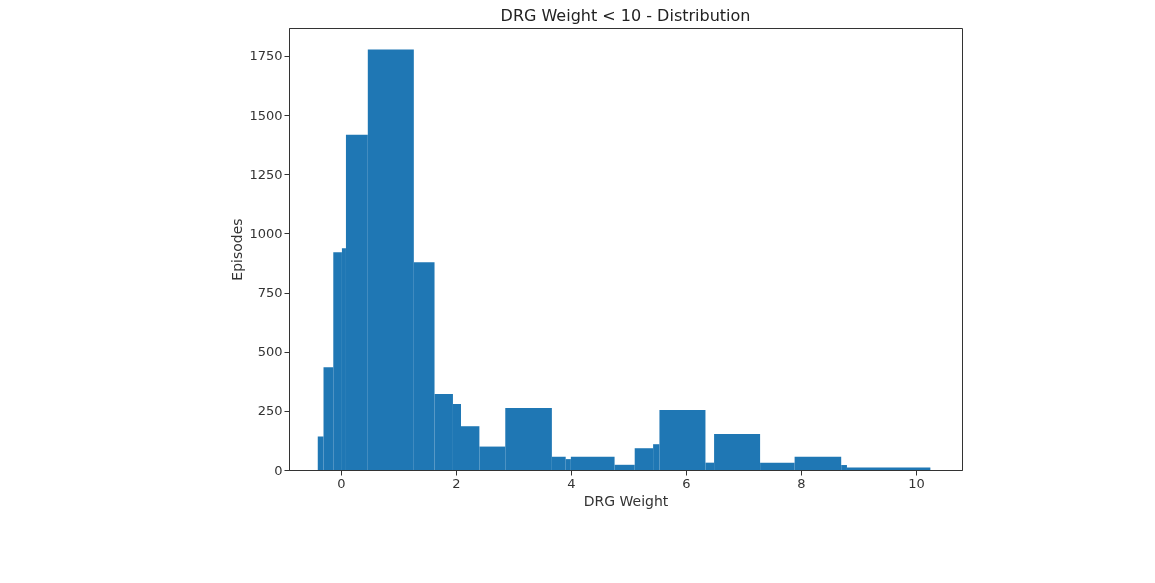 The image size is (1155, 583). Describe the element at coordinates (266, 56) in the screenshot. I see `y-tick-label: 1750` at that location.